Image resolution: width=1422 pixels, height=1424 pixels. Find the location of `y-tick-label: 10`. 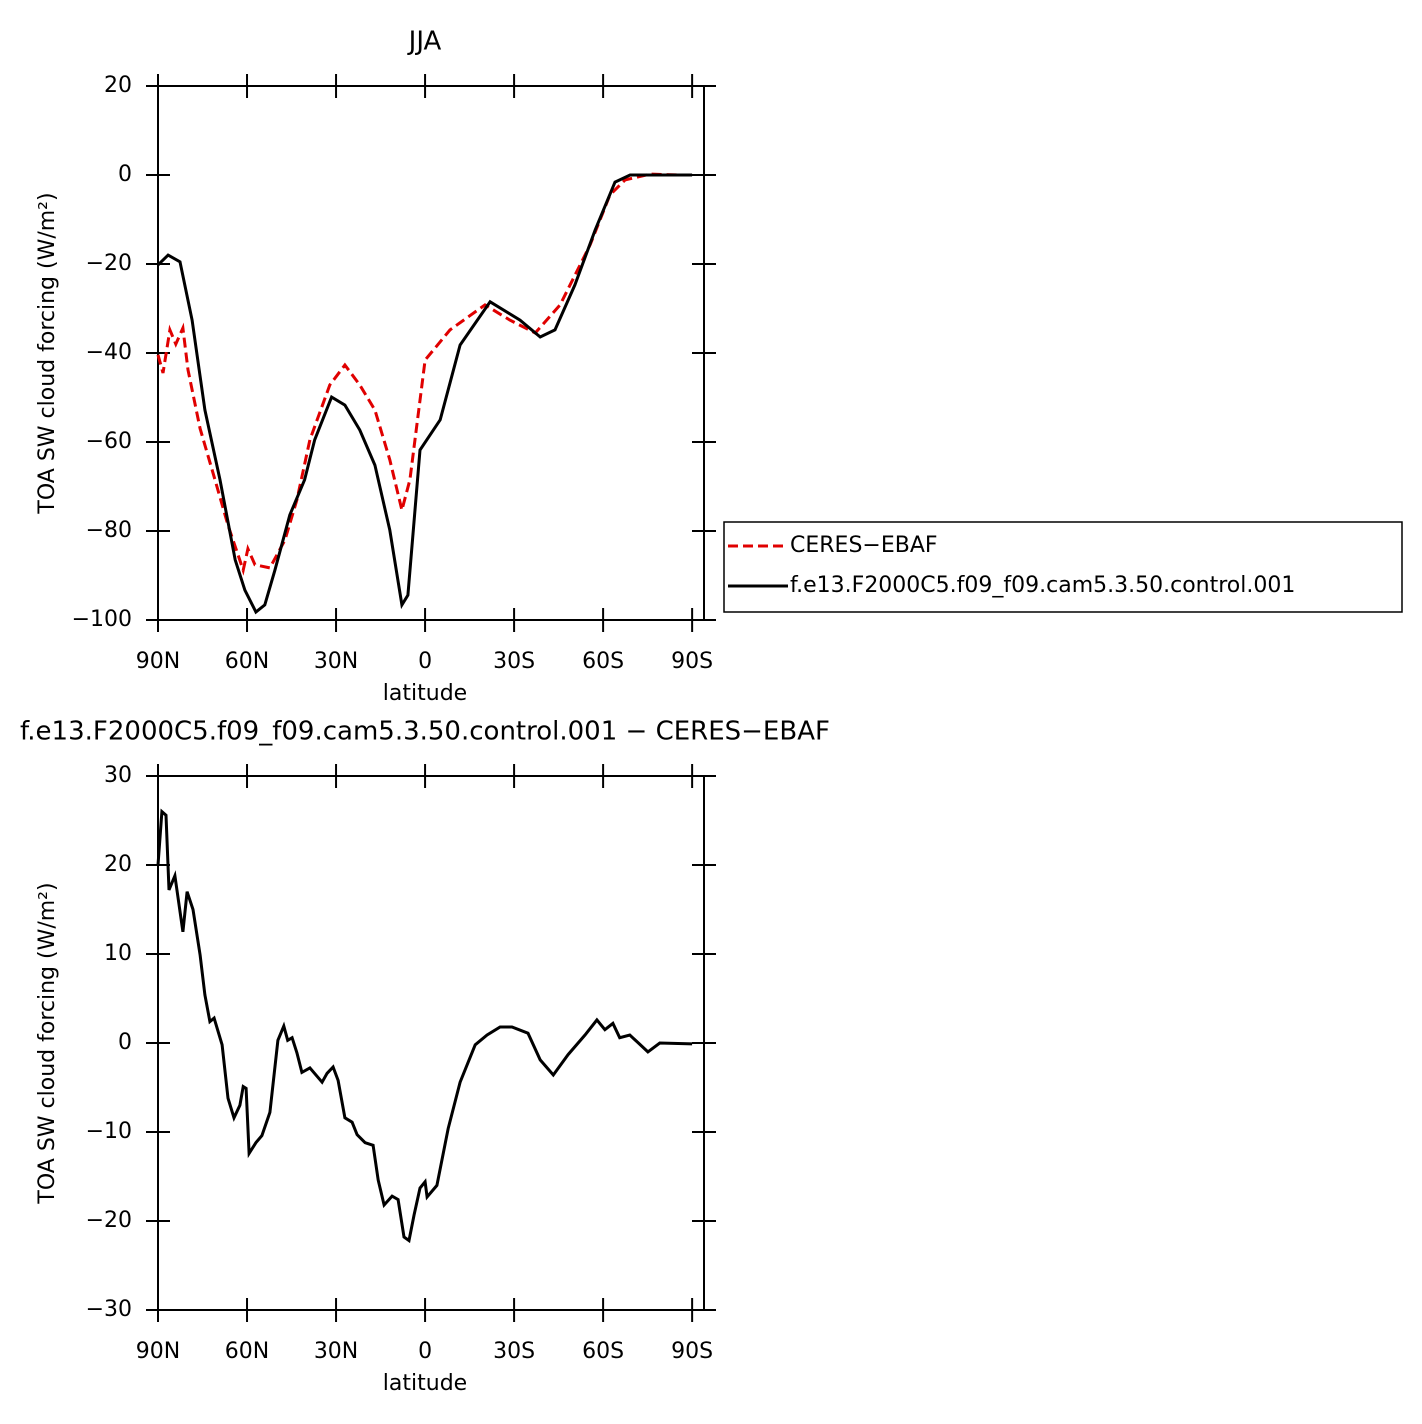

y-tick-label: 10 is located at coordinates (118, 953).